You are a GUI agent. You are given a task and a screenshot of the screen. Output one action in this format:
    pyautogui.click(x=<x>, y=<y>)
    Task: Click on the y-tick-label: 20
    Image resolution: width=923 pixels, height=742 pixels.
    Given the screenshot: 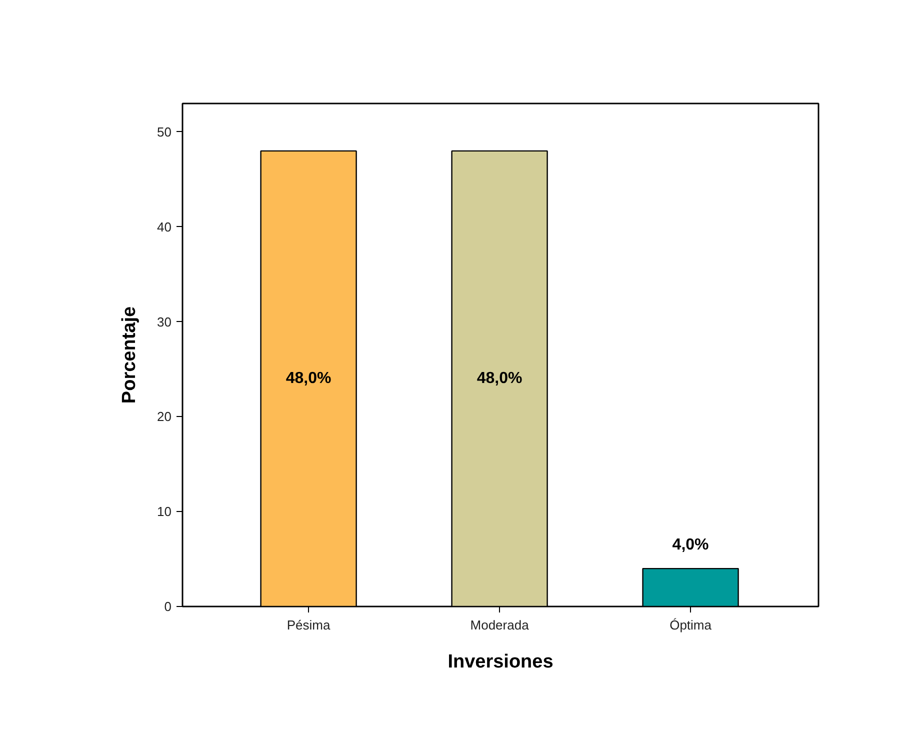 What is the action you would take?
    pyautogui.click(x=164, y=416)
    